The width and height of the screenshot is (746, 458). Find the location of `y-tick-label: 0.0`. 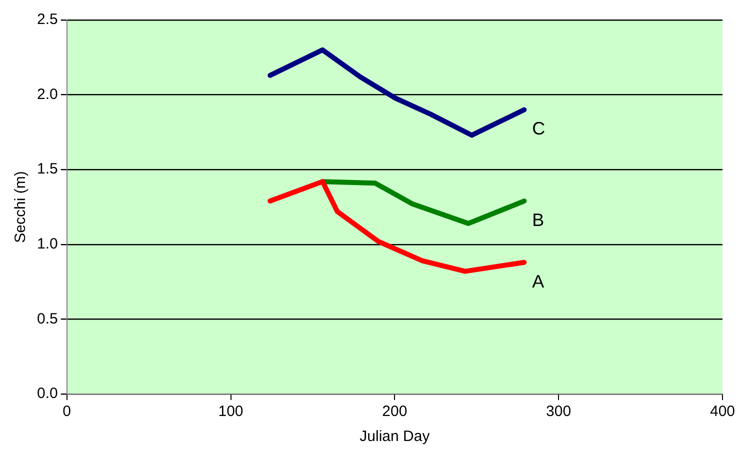

y-tick-label: 0.0 is located at coordinates (47, 393).